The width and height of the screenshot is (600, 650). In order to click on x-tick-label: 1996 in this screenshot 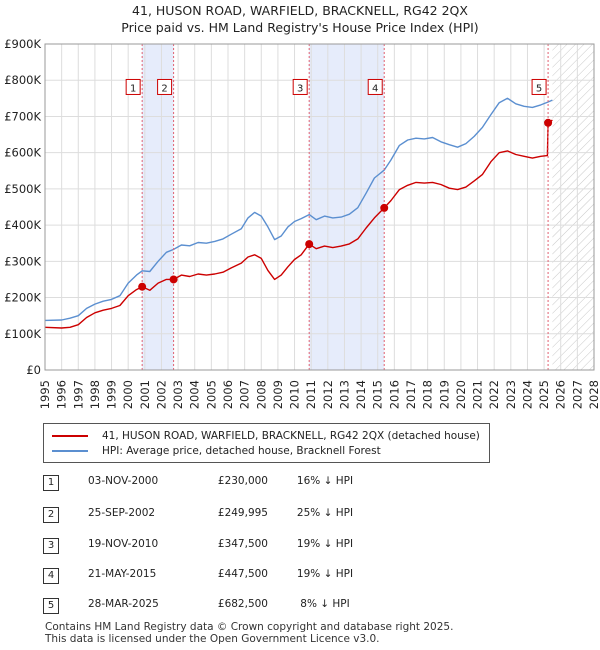, I will do `click(62, 394)`.